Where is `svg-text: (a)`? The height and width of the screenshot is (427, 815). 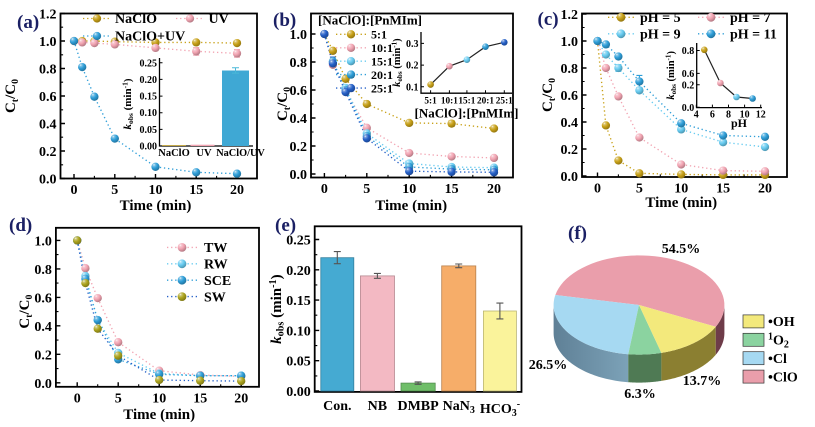 svg-text: (a) is located at coordinates (28, 22).